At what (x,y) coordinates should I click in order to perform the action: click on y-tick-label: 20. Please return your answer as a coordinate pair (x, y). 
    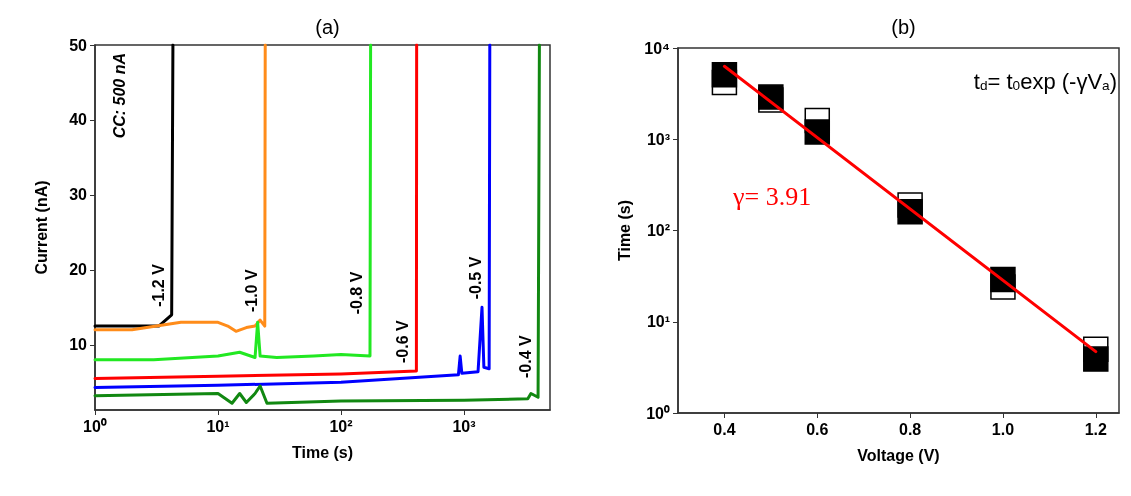
    Looking at the image, I should click on (78, 270).